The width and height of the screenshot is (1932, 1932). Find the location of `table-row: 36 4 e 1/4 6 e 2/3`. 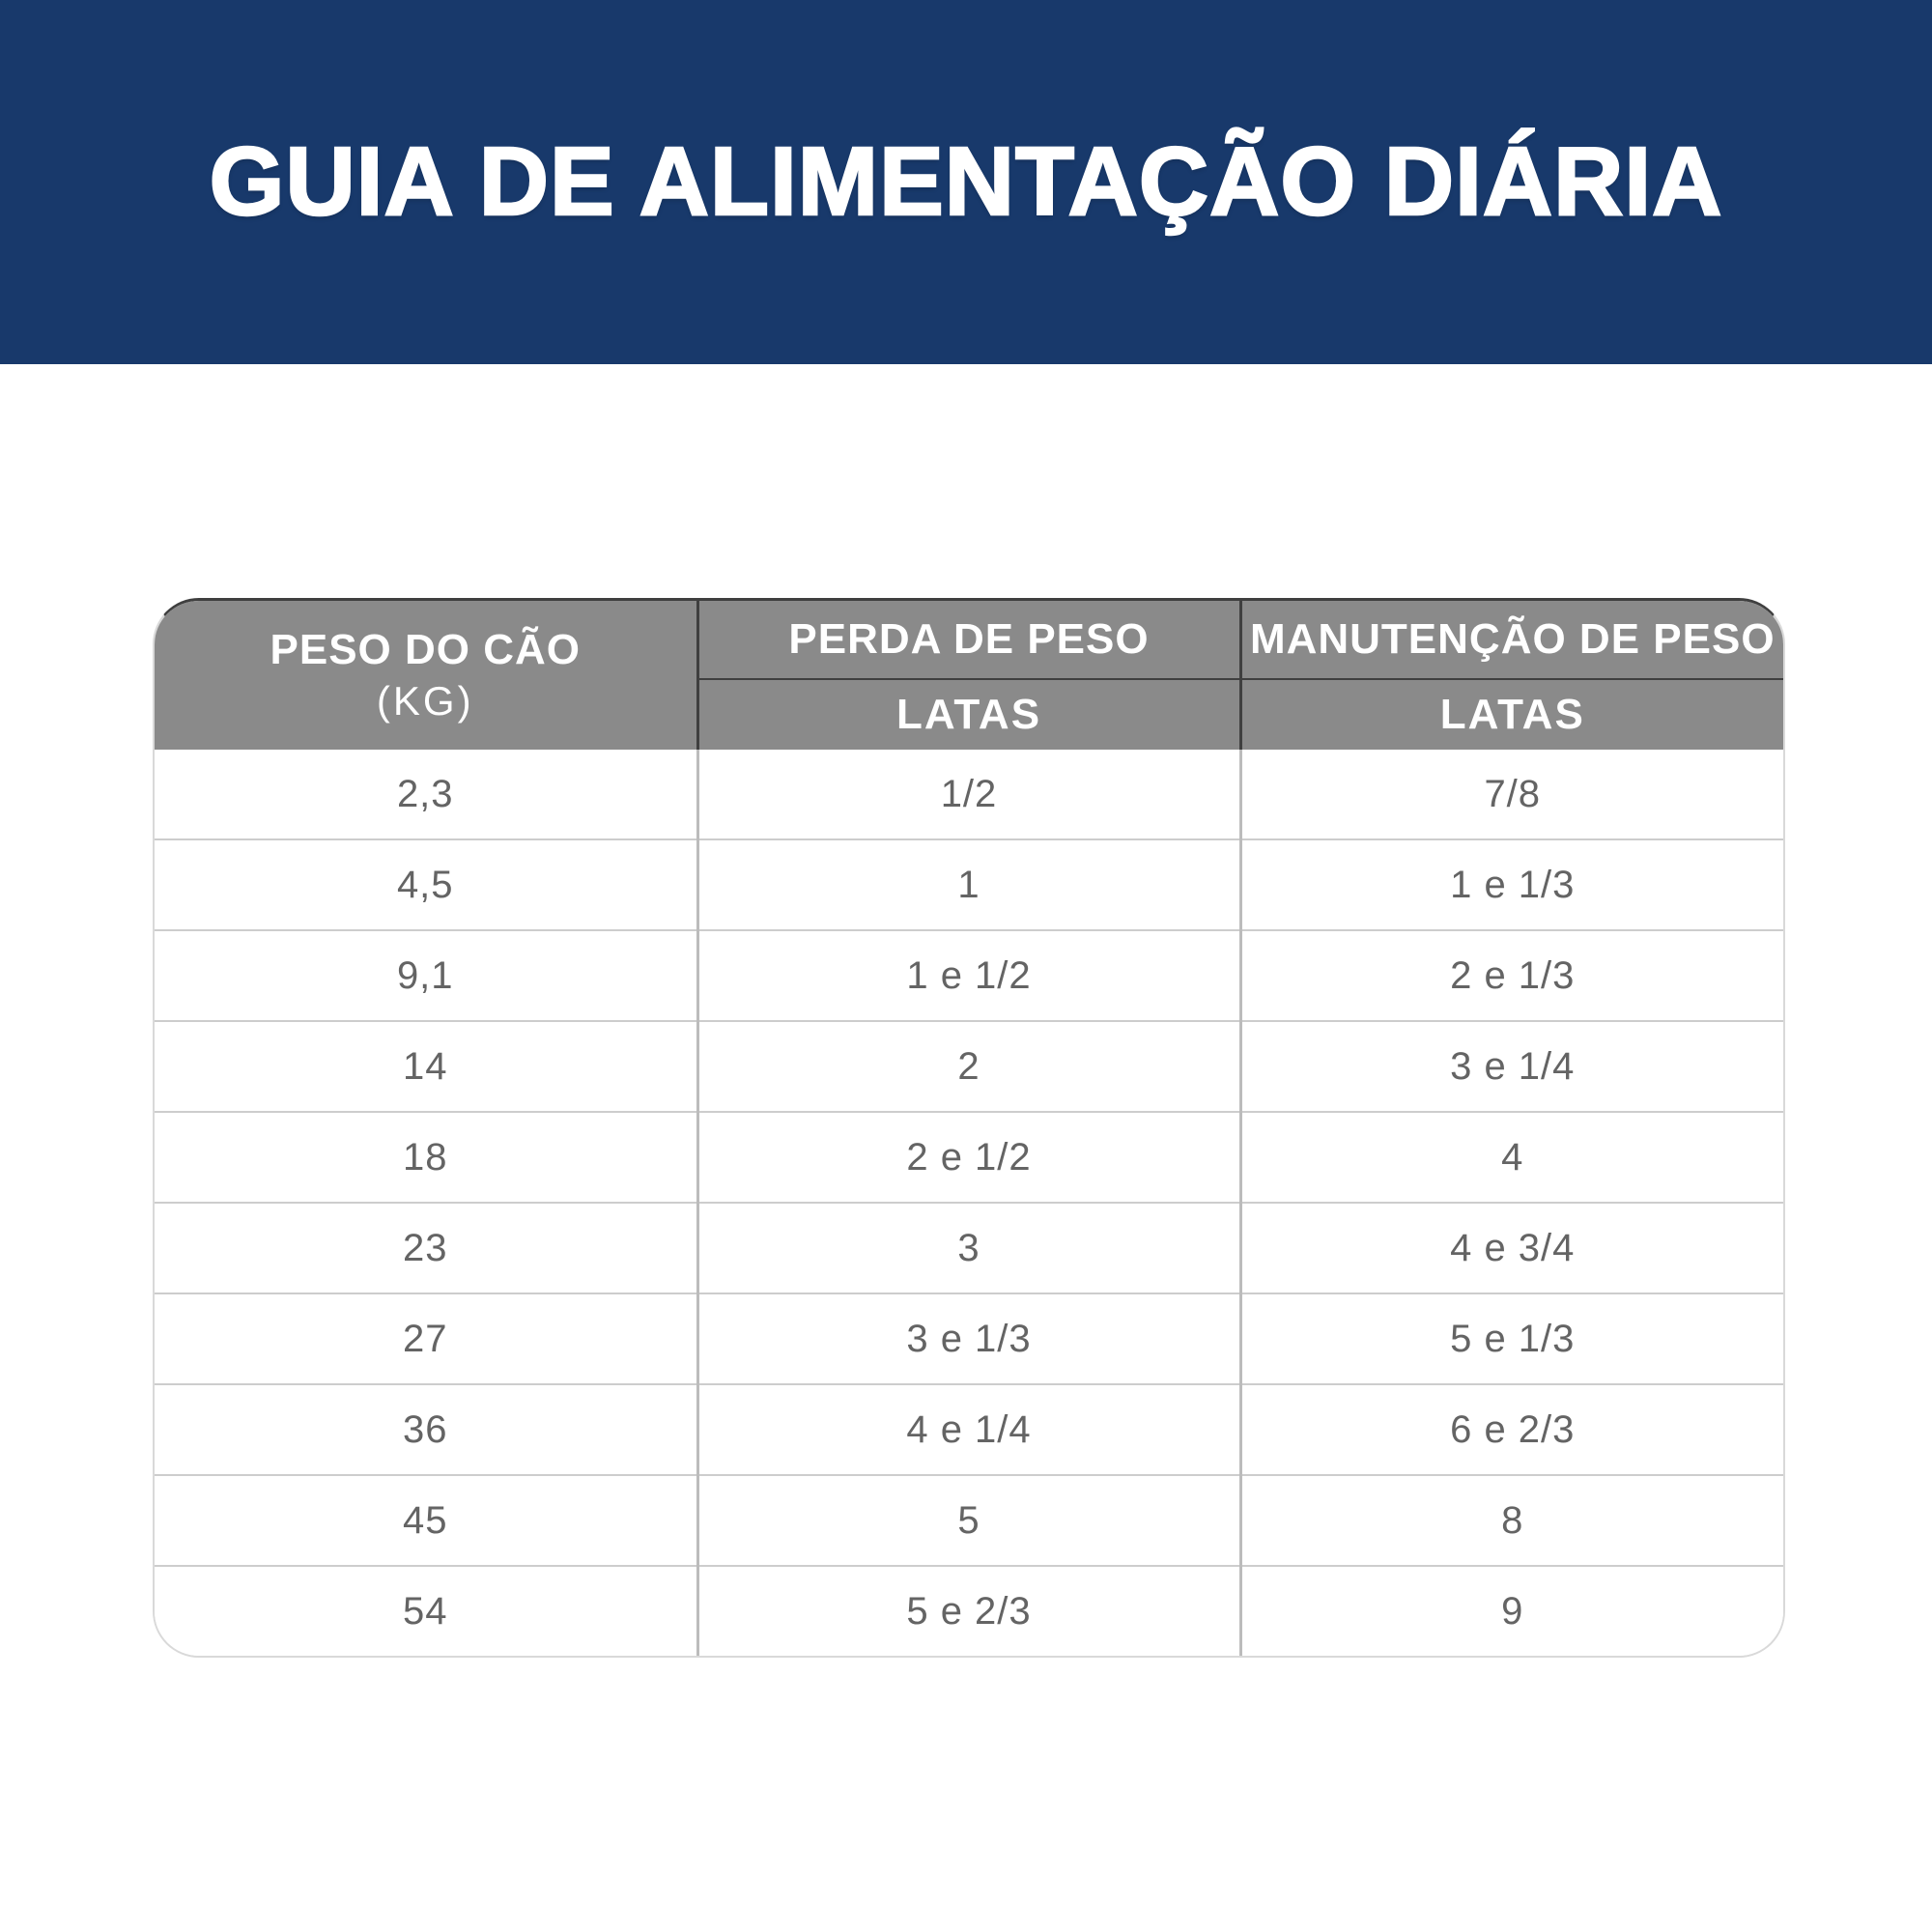

table-row: 36 4 e 1/4 6 e 2/3 is located at coordinates (969, 1429).